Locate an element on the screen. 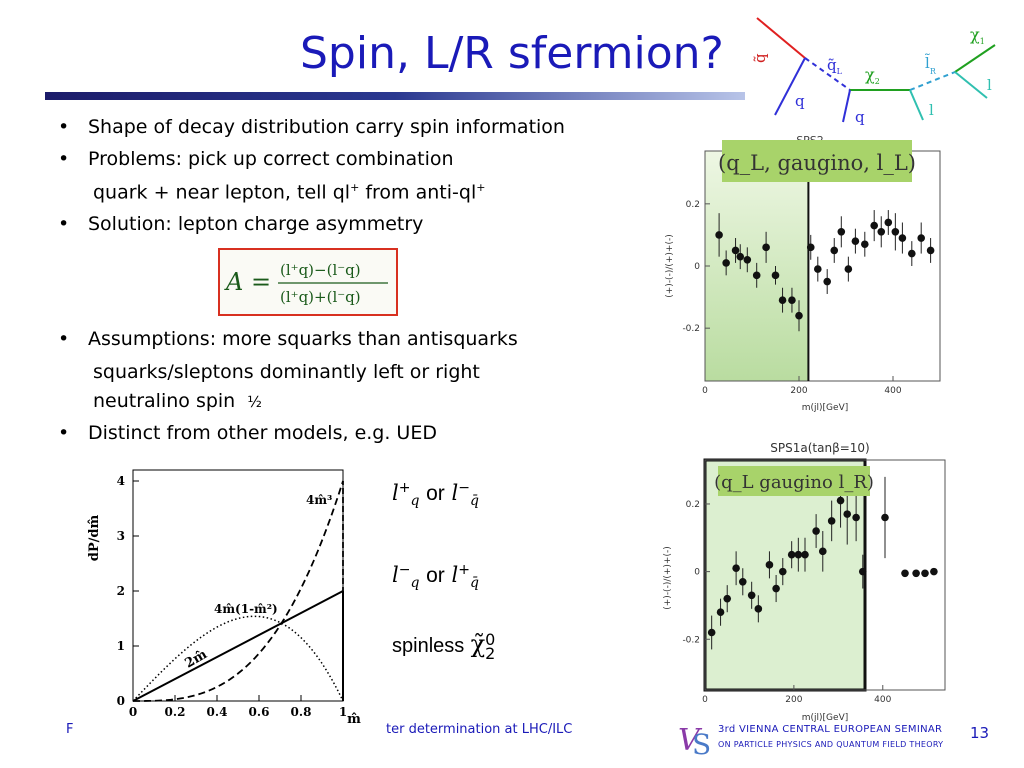  chart2-label: (q_L gaugino l_R) is located at coordinates (794, 482).